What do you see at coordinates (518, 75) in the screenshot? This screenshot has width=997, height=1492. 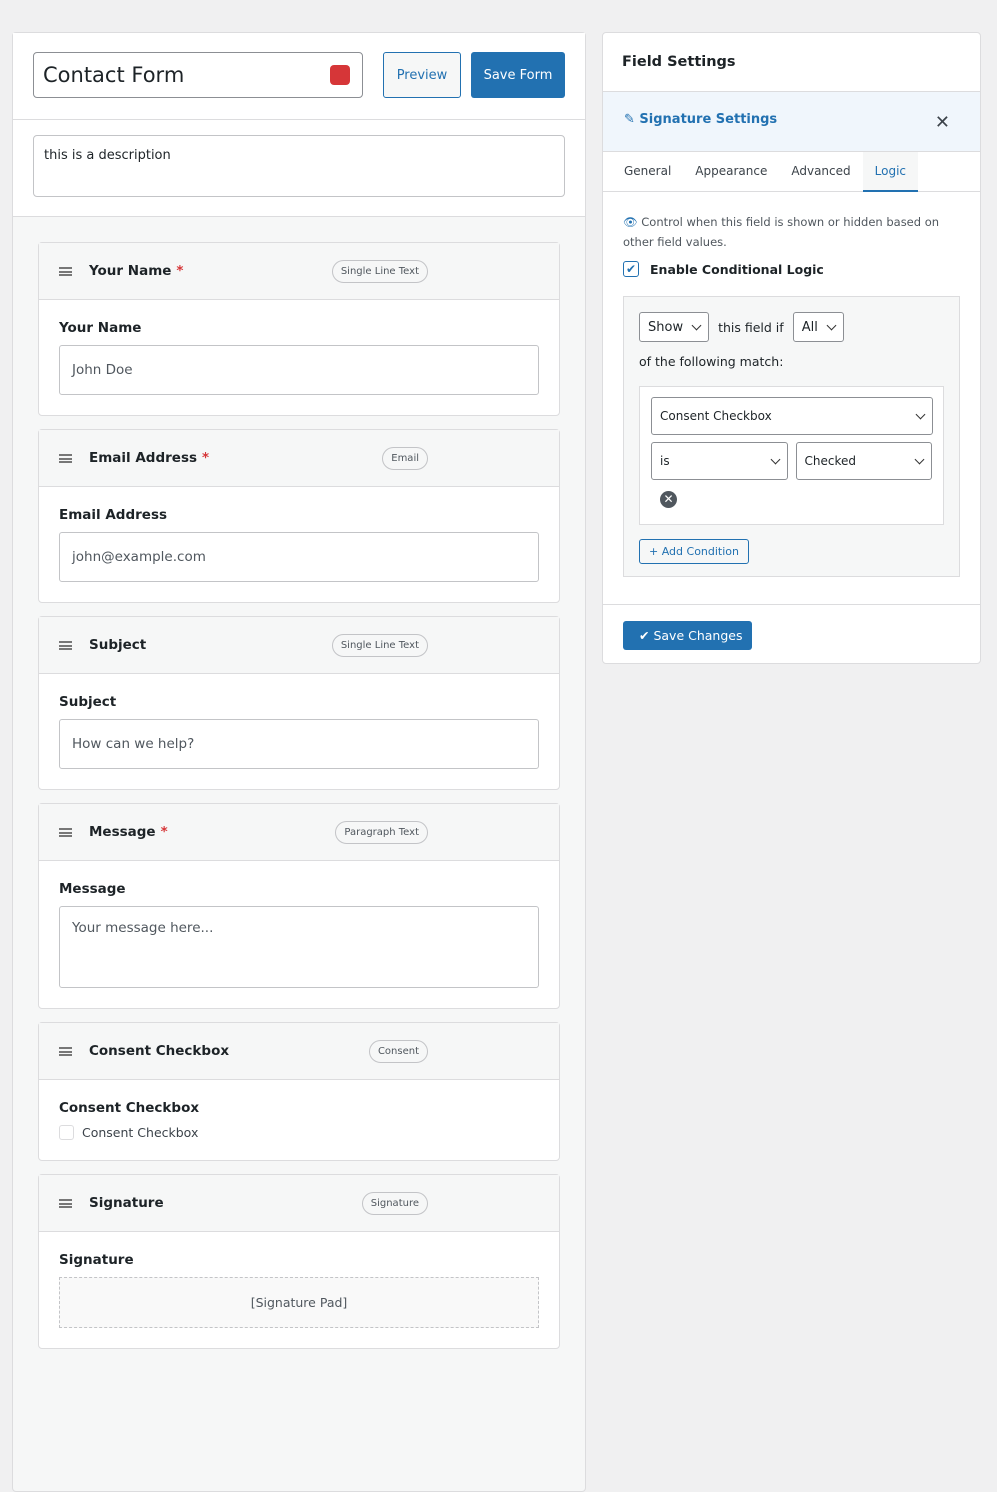 I see `save-form-button: Save Form` at bounding box center [518, 75].